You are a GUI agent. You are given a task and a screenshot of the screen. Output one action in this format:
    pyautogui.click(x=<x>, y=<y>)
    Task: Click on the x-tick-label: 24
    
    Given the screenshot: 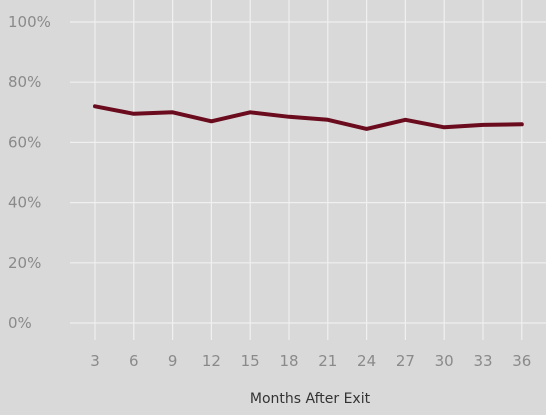 What is the action you would take?
    pyautogui.click(x=366, y=361)
    